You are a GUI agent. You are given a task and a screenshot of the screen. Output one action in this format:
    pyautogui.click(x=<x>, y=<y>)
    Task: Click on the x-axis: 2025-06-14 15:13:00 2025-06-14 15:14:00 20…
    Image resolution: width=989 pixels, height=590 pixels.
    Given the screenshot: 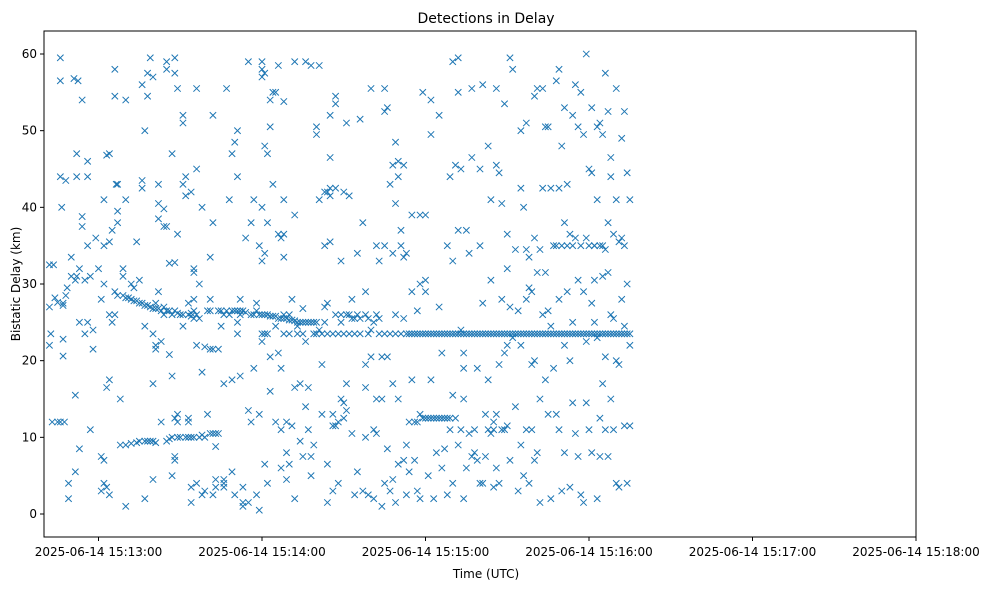 What is the action you would take?
    pyautogui.click(x=507, y=548)
    